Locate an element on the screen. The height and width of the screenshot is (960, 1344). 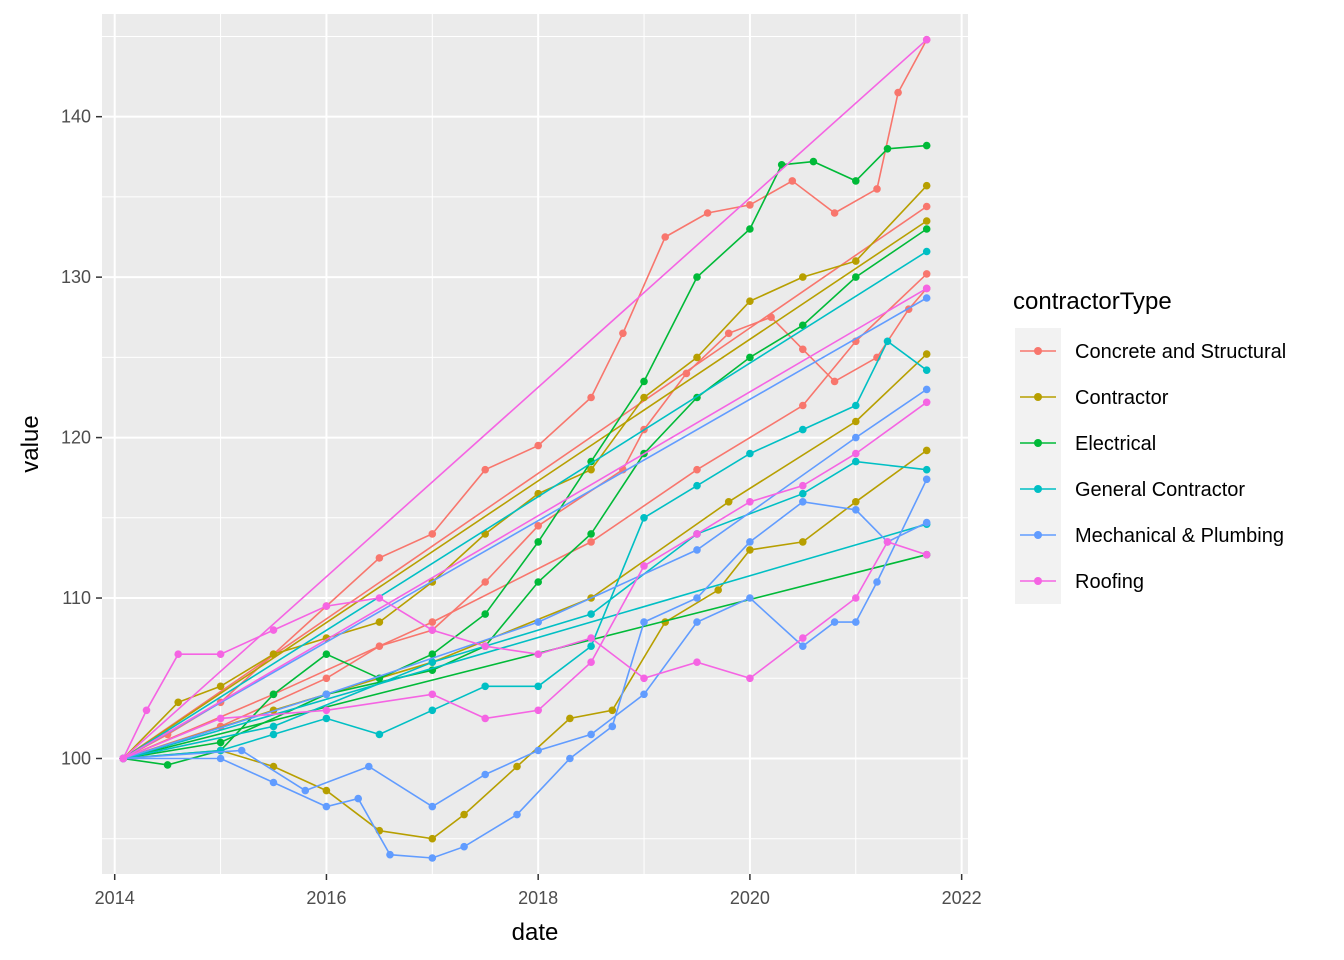
y-tick-label: 100 is located at coordinates (76, 758).